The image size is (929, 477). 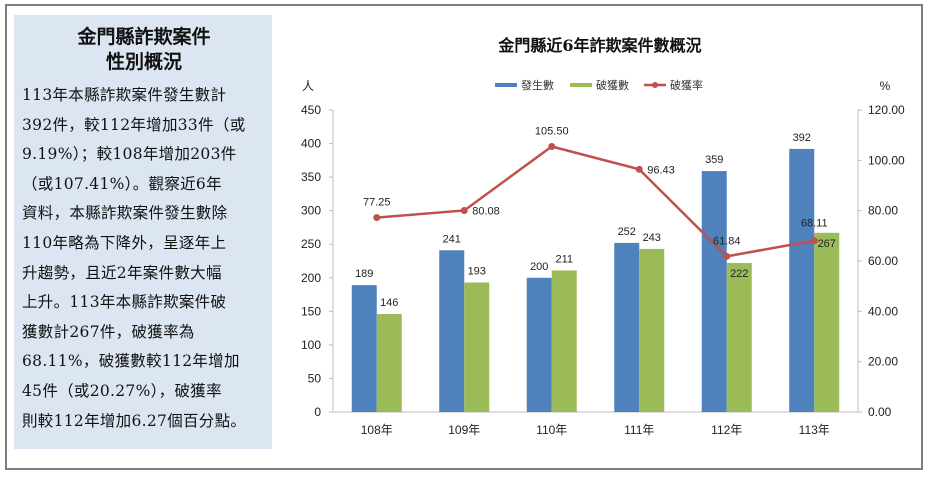 I want to click on left-axis-tick-label: 50, so click(x=315, y=378).